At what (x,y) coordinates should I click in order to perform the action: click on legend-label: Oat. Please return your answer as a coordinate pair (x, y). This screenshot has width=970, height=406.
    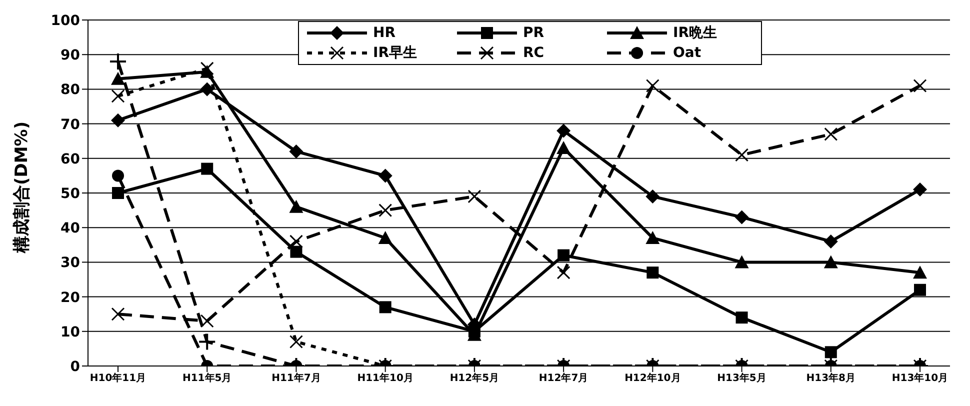
    Looking at the image, I should click on (687, 53).